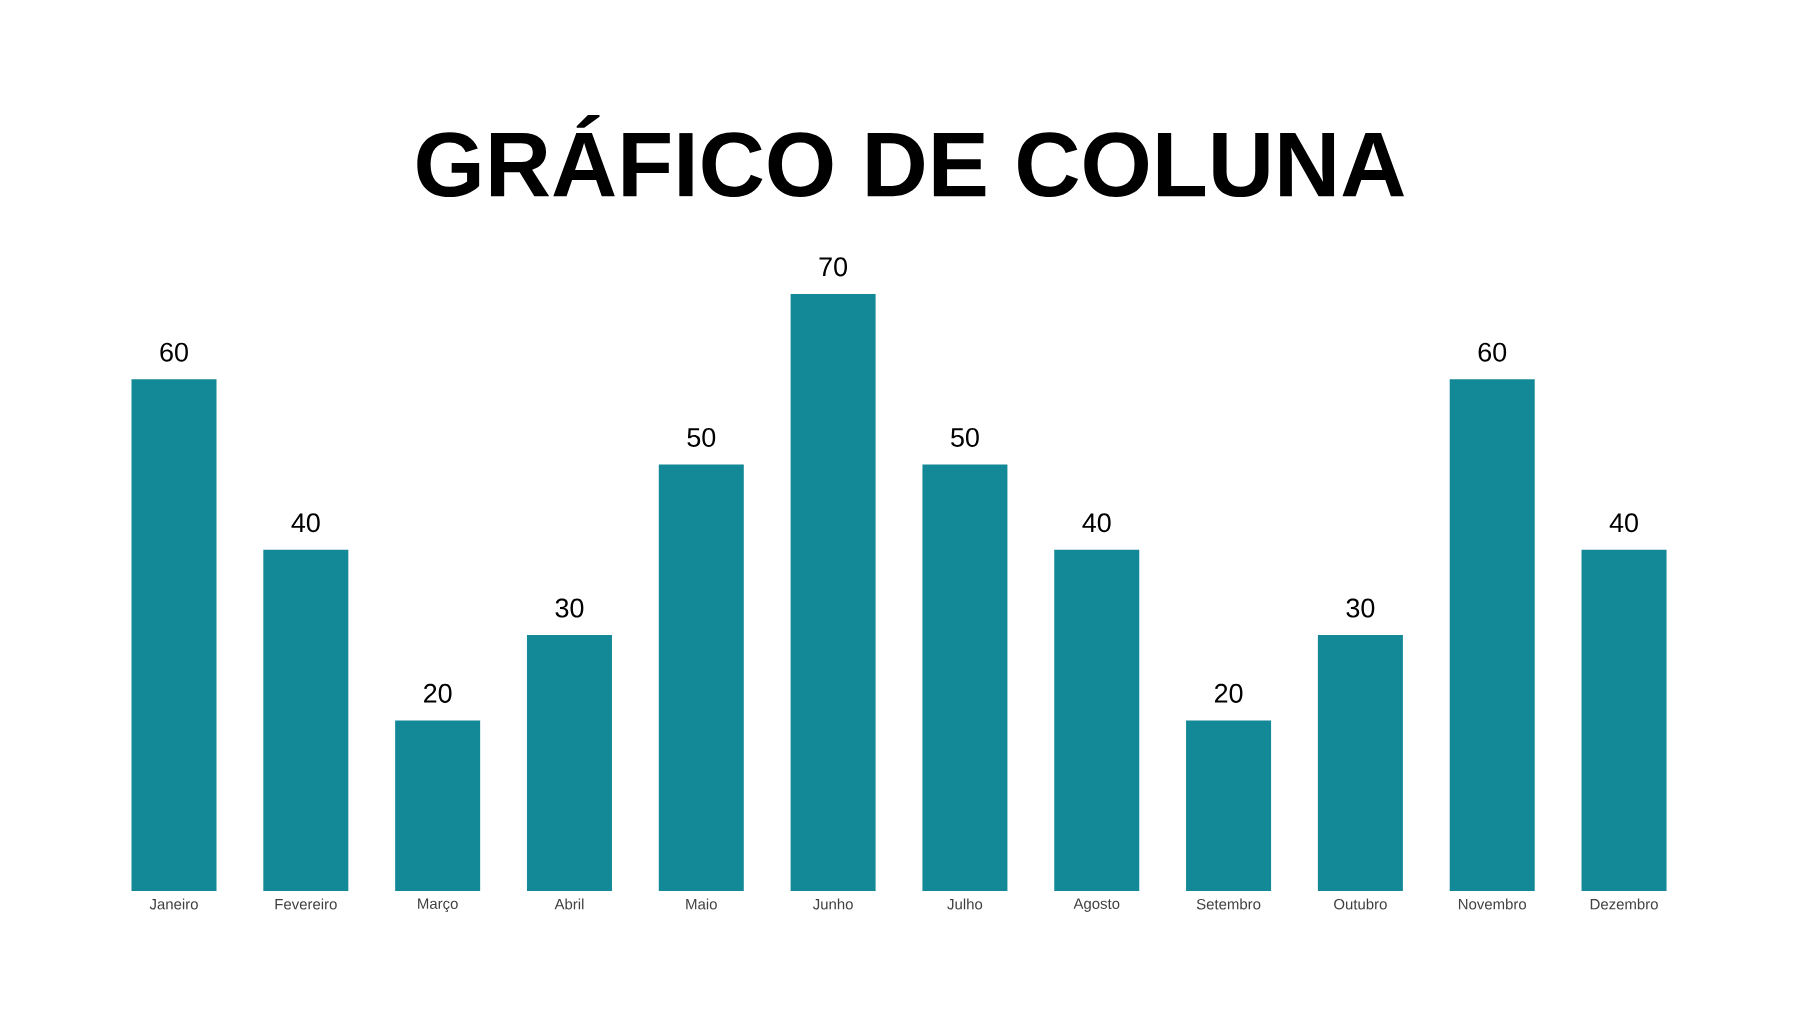 The height and width of the screenshot is (1024, 1820). What do you see at coordinates (173, 904) in the screenshot?
I see `x-tick-label: Janeiro` at bounding box center [173, 904].